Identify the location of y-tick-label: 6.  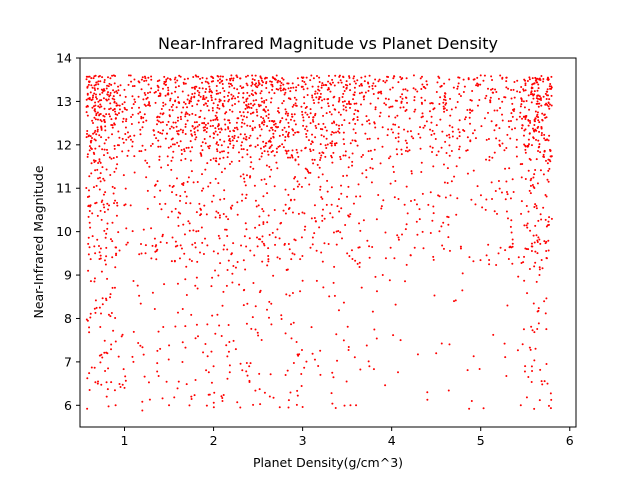
(68, 405).